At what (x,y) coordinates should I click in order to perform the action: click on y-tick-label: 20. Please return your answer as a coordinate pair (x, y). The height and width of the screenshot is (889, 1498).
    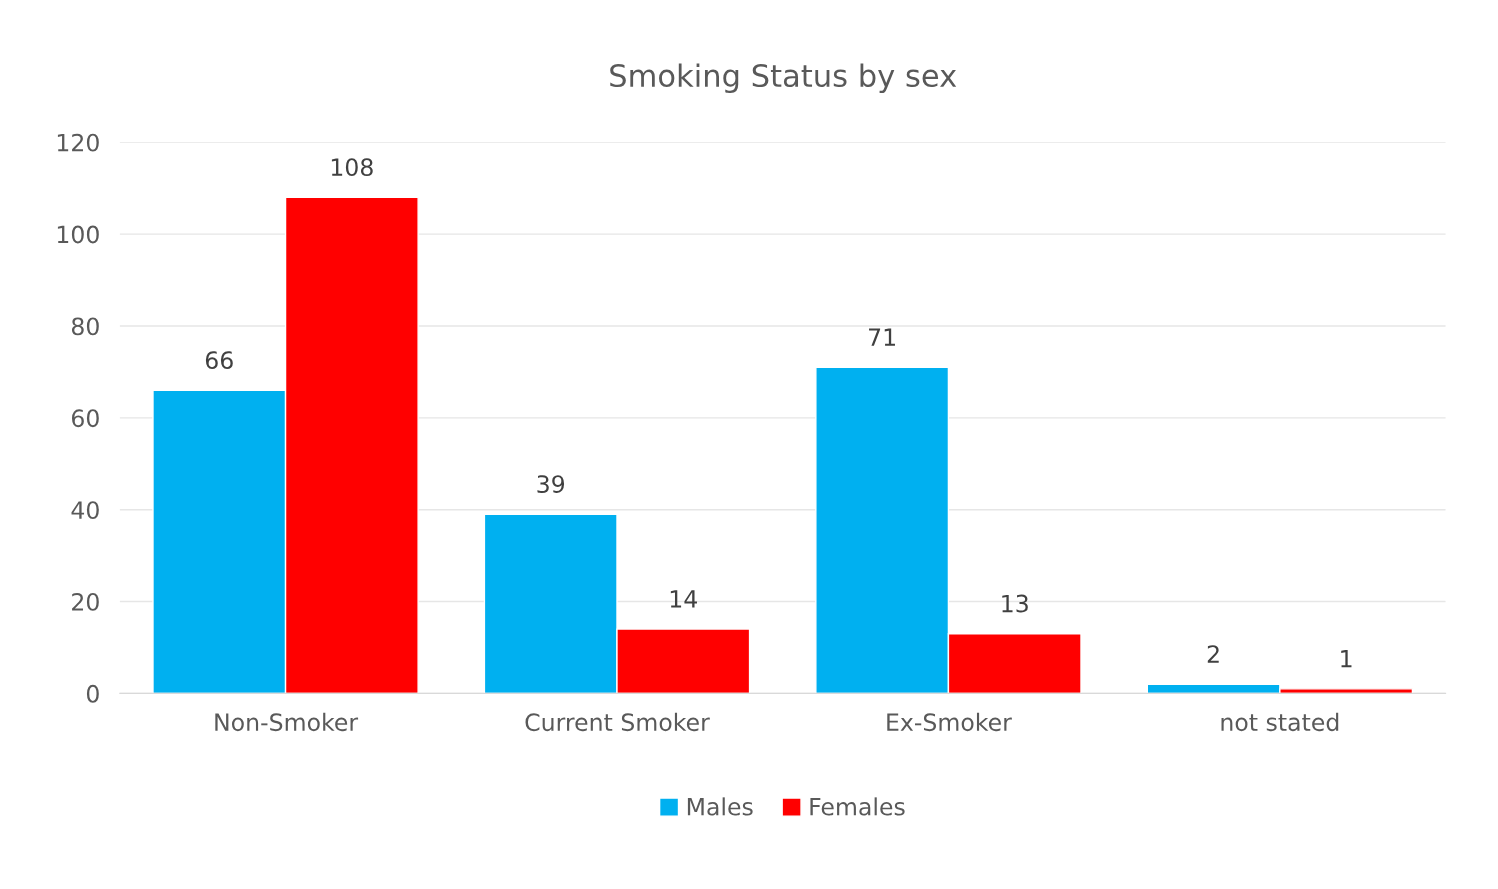
    Looking at the image, I should click on (85, 602).